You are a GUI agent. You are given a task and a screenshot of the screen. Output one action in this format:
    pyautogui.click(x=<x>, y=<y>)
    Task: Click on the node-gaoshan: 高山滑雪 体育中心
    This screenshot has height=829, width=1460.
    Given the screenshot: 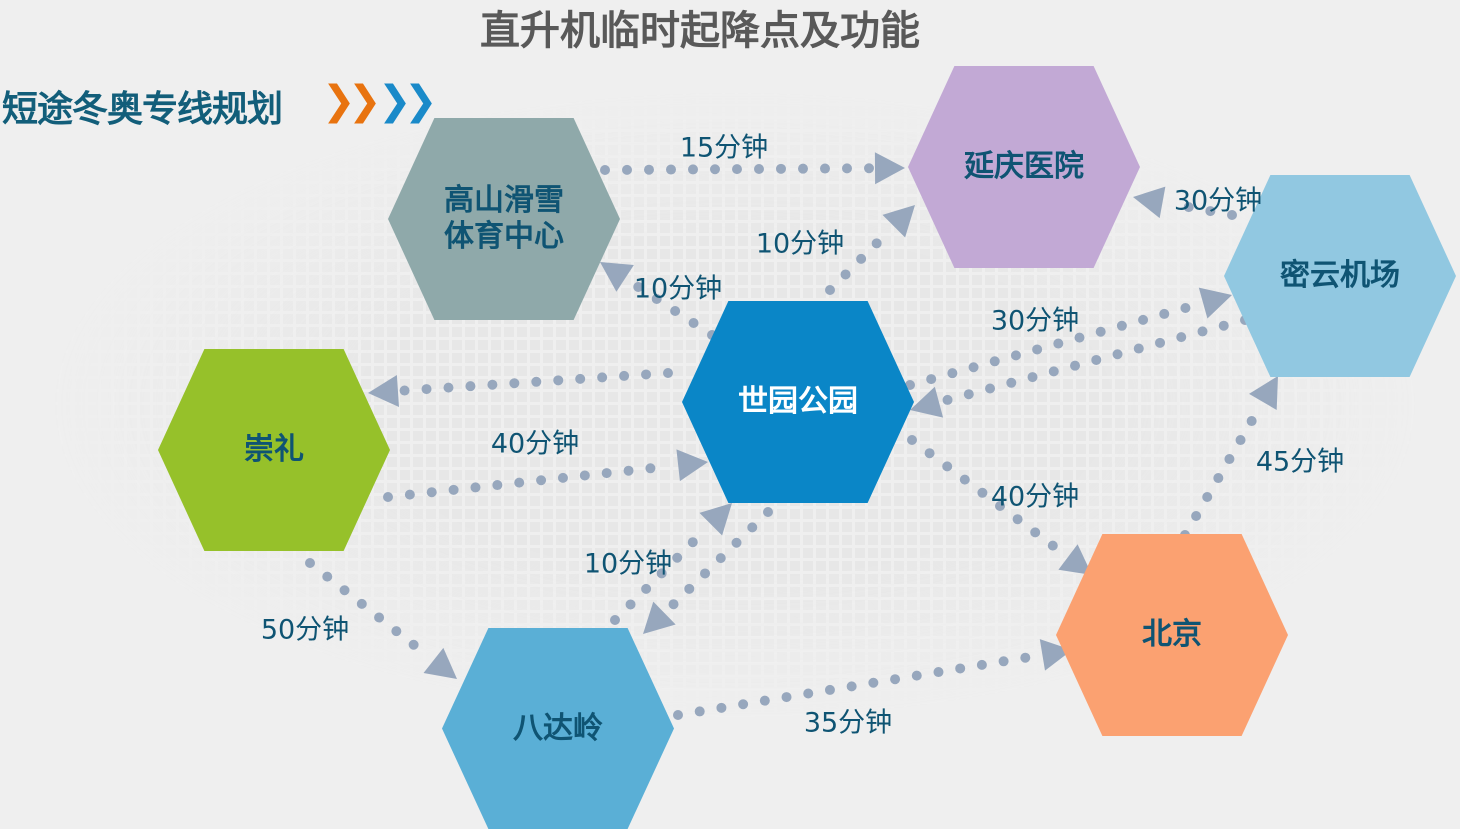 What is the action you would take?
    pyautogui.click(x=504, y=219)
    